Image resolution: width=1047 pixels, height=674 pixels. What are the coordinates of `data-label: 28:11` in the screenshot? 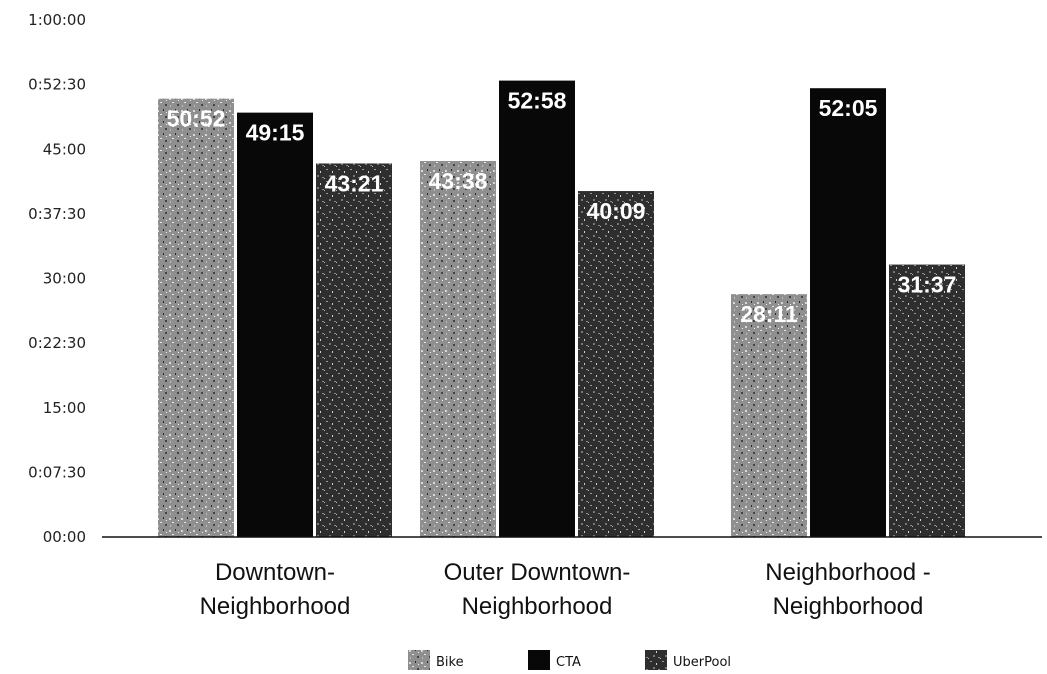 It's located at (769, 314).